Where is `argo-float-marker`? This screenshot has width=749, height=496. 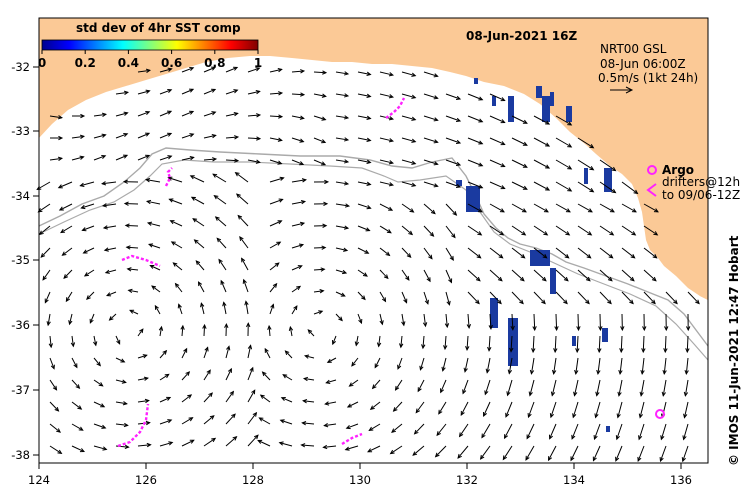 argo-float-marker is located at coordinates (660, 414).